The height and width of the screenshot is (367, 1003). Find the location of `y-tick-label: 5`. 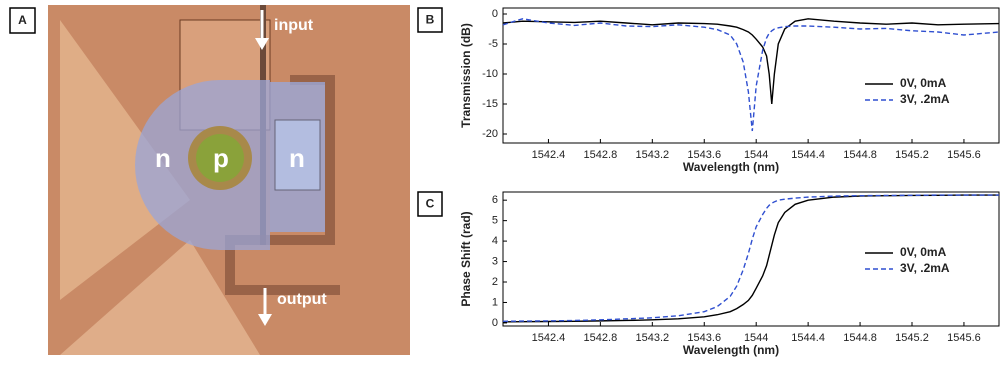

y-tick-label: 5 is located at coordinates (495, 221).